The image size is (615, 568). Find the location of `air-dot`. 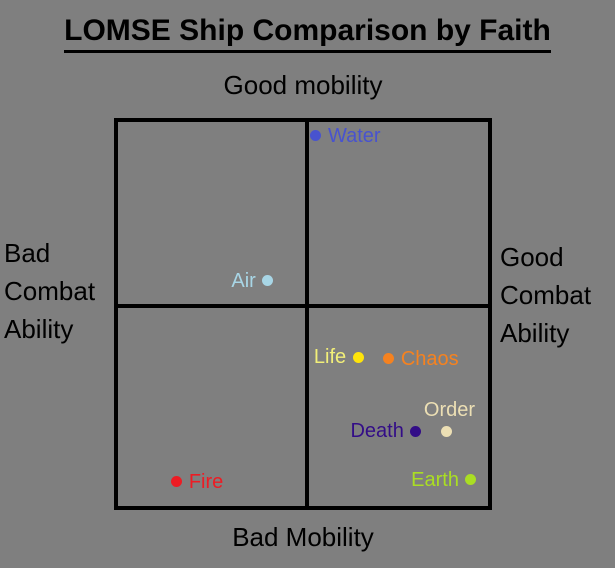

air-dot is located at coordinates (268, 281).